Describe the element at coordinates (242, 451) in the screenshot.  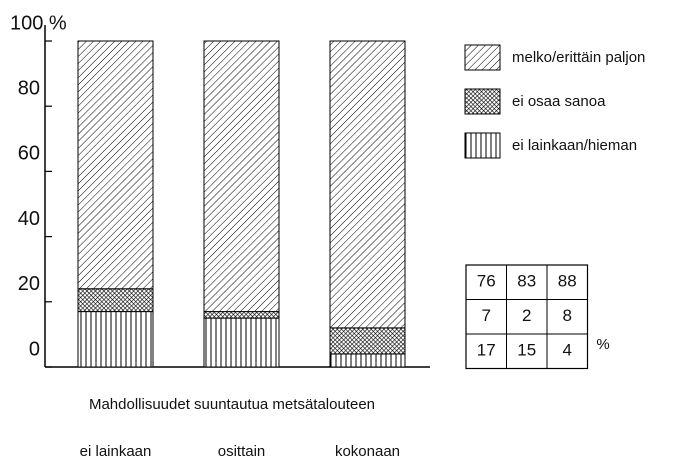
I see `x-tick-label: osittain` at that location.